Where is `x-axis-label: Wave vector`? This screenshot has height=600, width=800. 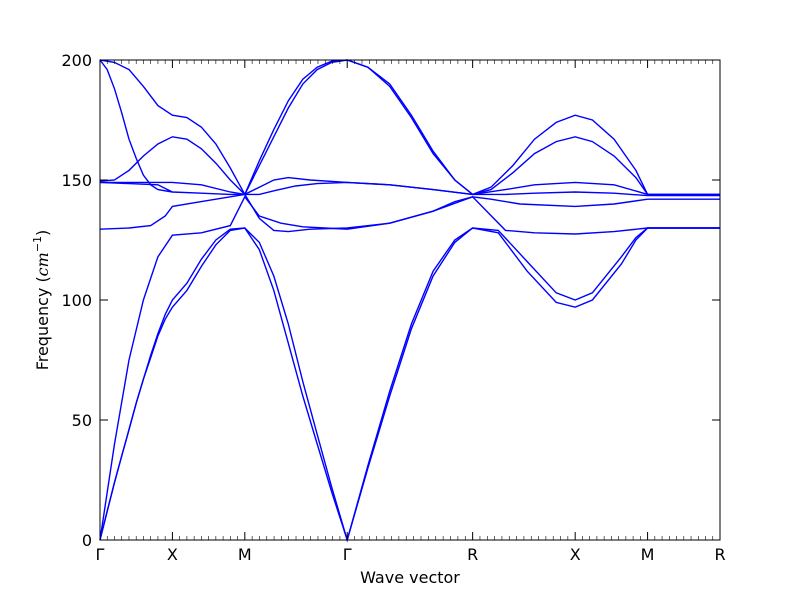 x-axis-label: Wave vector is located at coordinates (410, 577).